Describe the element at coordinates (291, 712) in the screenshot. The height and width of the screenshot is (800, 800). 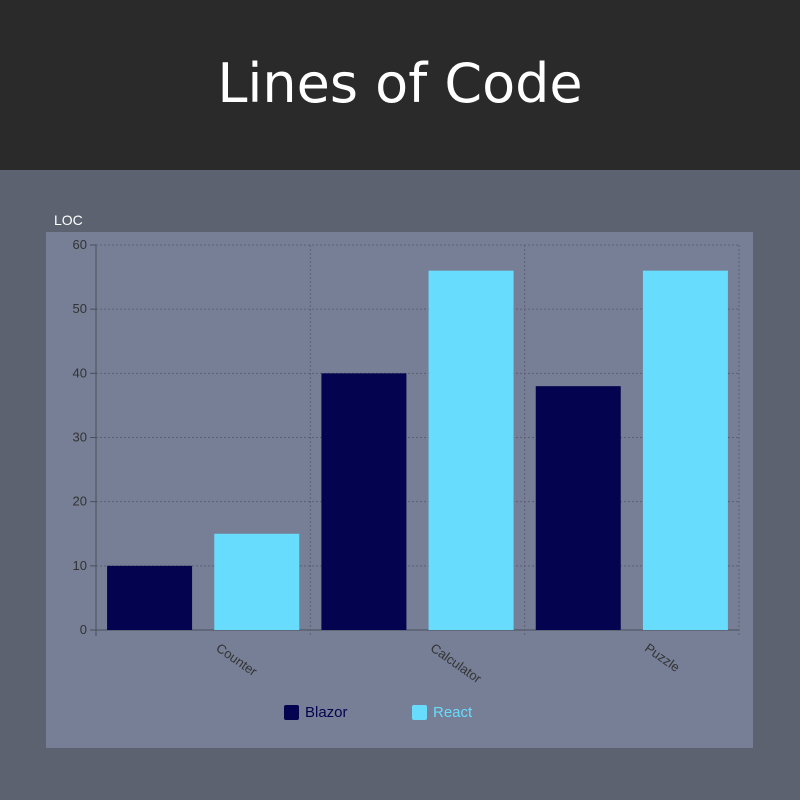
I see `legend-swatch-blazor` at that location.